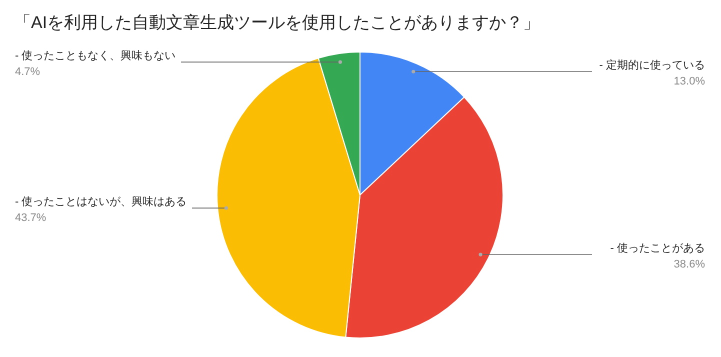 This screenshot has width=721, height=357. What do you see at coordinates (27, 72) in the screenshot?
I see `data-label: 4.7%` at bounding box center [27, 72].